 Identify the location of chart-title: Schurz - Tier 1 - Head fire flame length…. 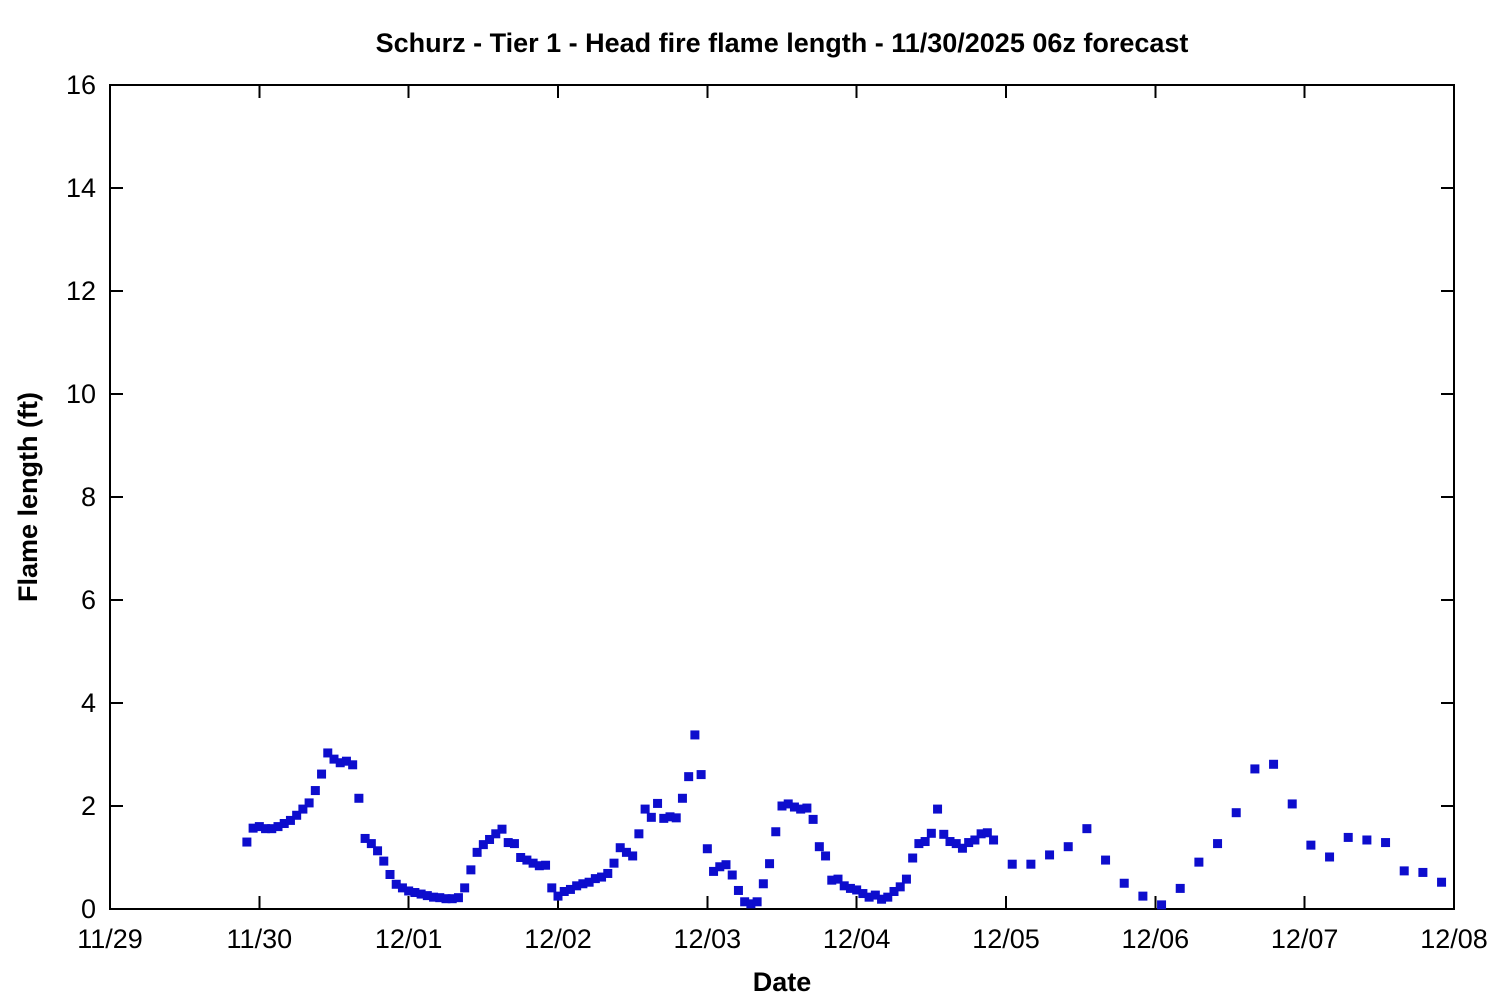
(782, 43).